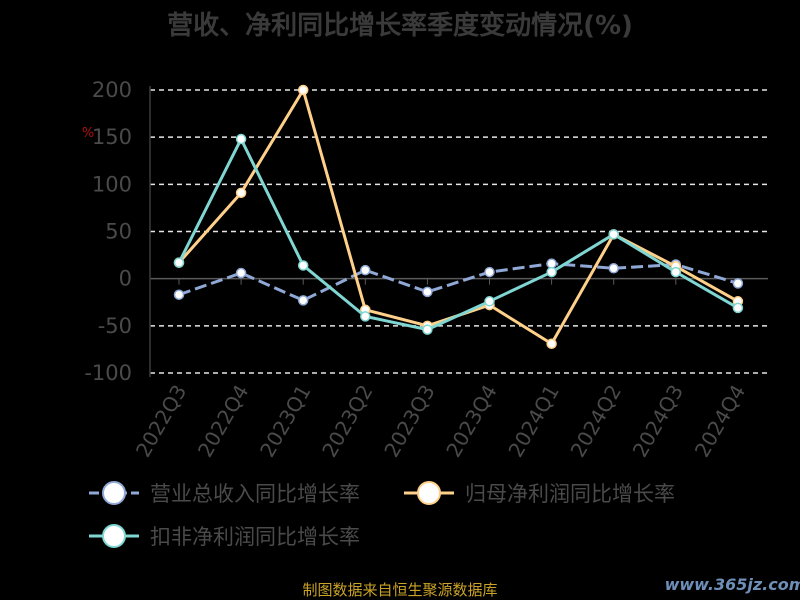 Image resolution: width=800 pixels, height=600 pixels. Describe the element at coordinates (570, 494) in the screenshot. I see `legend-label: 归母净利润同比增长率` at that location.